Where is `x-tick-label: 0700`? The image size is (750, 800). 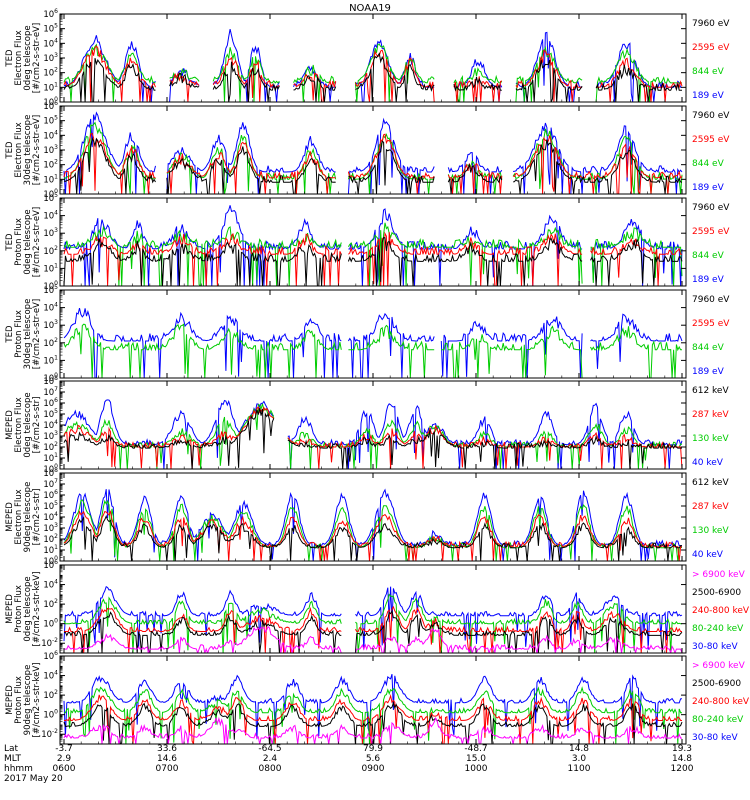
x-tick-label: 0700 is located at coordinates (167, 769).